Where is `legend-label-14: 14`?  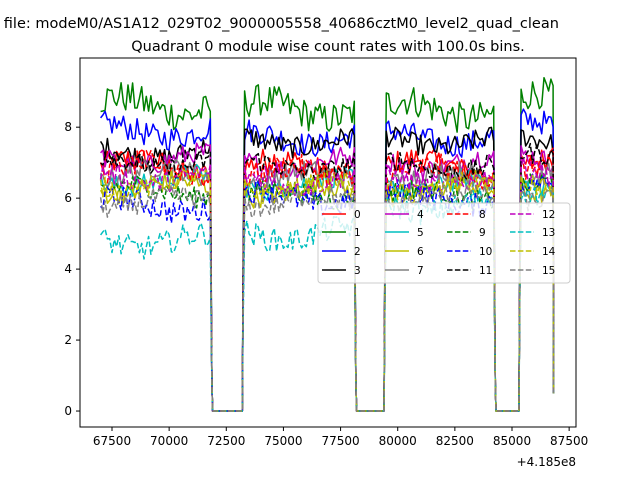
legend-label-14: 14 is located at coordinates (549, 252).